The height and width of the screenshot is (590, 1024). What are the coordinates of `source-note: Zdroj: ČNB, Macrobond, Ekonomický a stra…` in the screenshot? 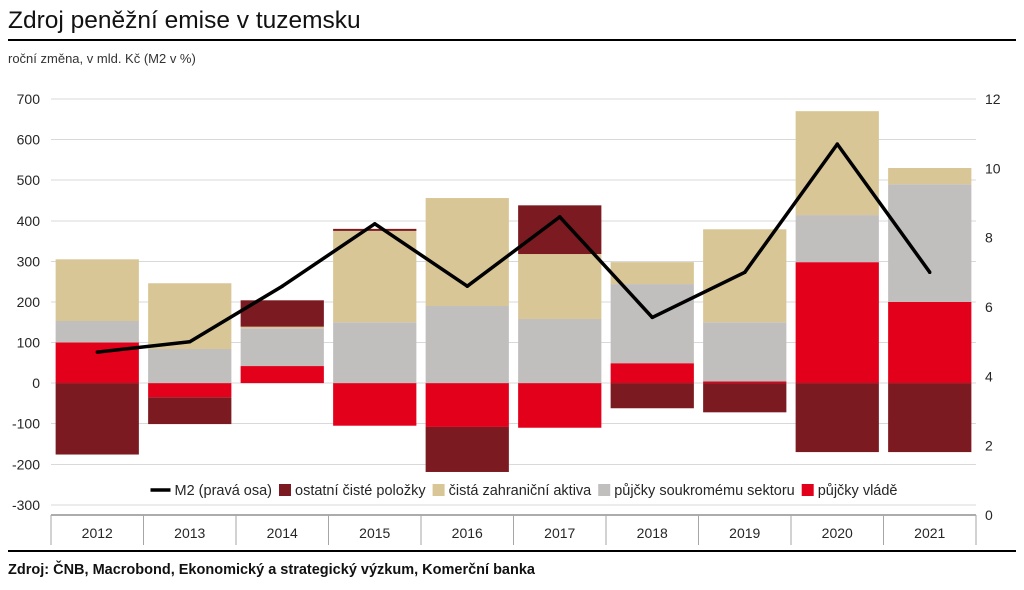 It's located at (271, 570).